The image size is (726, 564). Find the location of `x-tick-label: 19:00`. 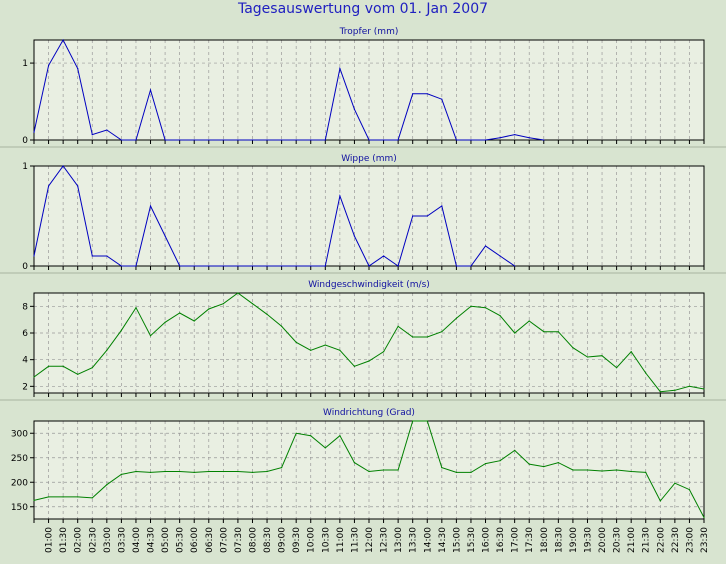

x-tick-label: 19:00 is located at coordinates (574, 540).